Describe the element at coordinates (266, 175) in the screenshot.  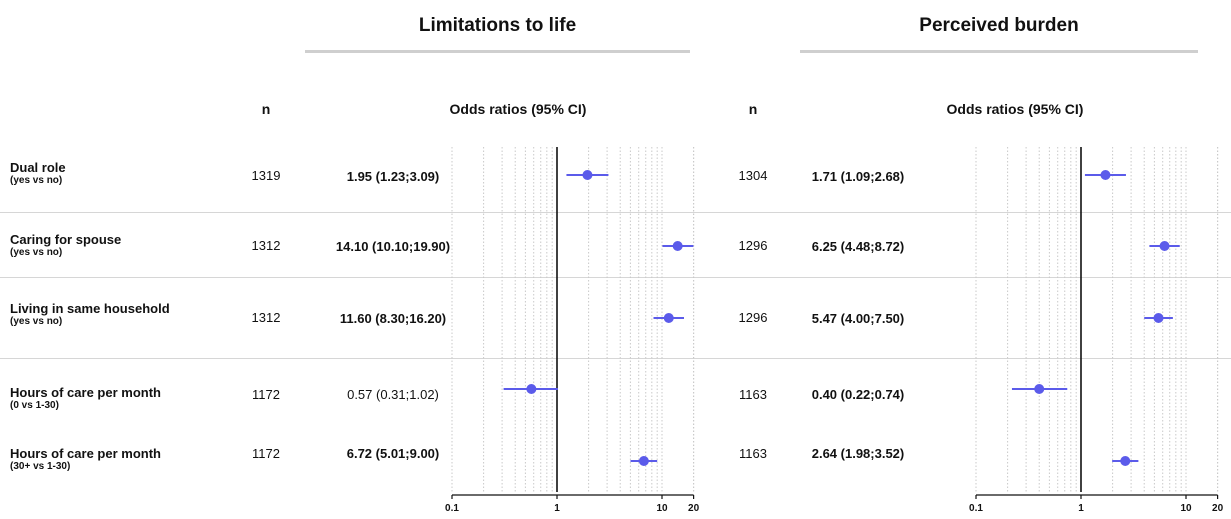
I see `n-value: 1319` at that location.